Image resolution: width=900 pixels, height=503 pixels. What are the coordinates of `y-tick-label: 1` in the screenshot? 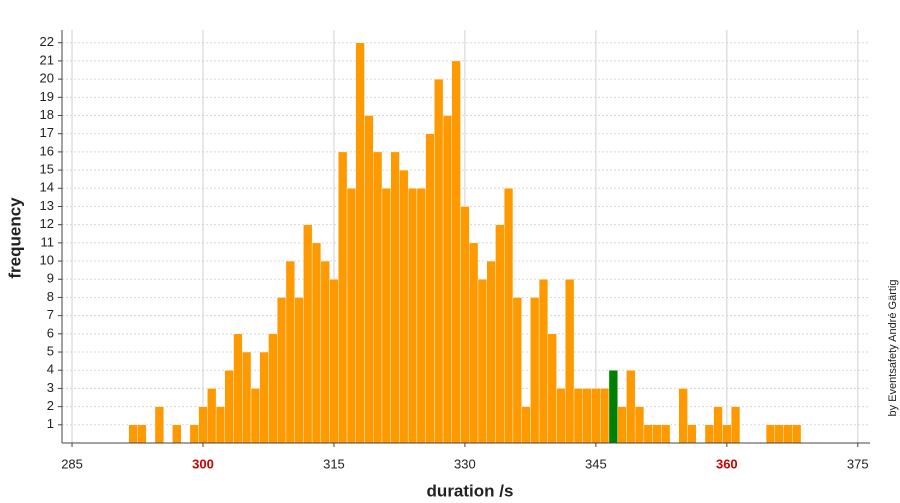 It's located at (50, 423).